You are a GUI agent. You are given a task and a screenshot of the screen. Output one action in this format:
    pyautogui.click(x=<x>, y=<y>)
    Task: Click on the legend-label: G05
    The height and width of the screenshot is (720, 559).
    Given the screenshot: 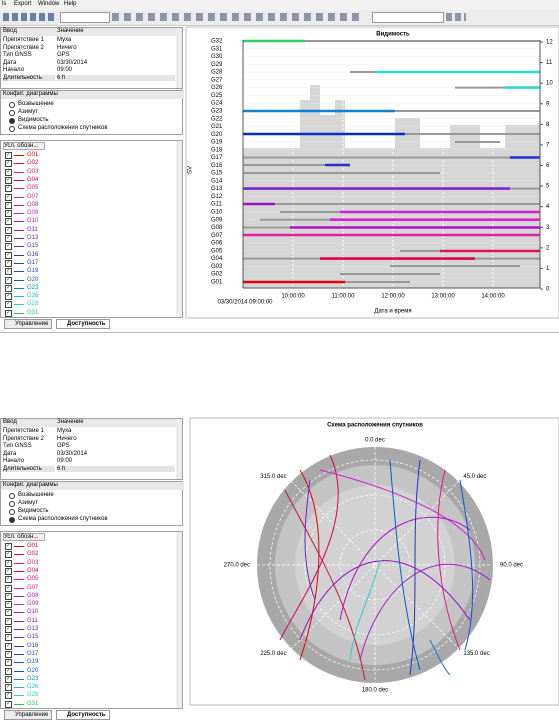 What is the action you would take?
    pyautogui.click(x=33, y=579)
    